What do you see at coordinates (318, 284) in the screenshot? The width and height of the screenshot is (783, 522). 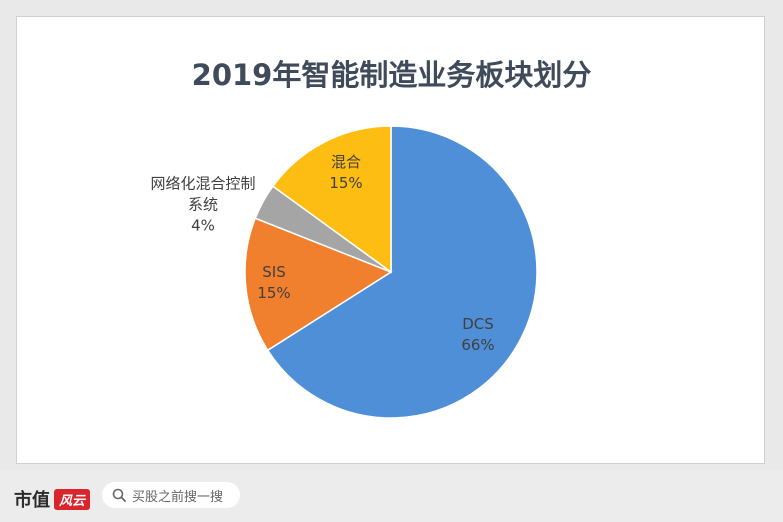 I see `pie-slice-sis` at bounding box center [318, 284].